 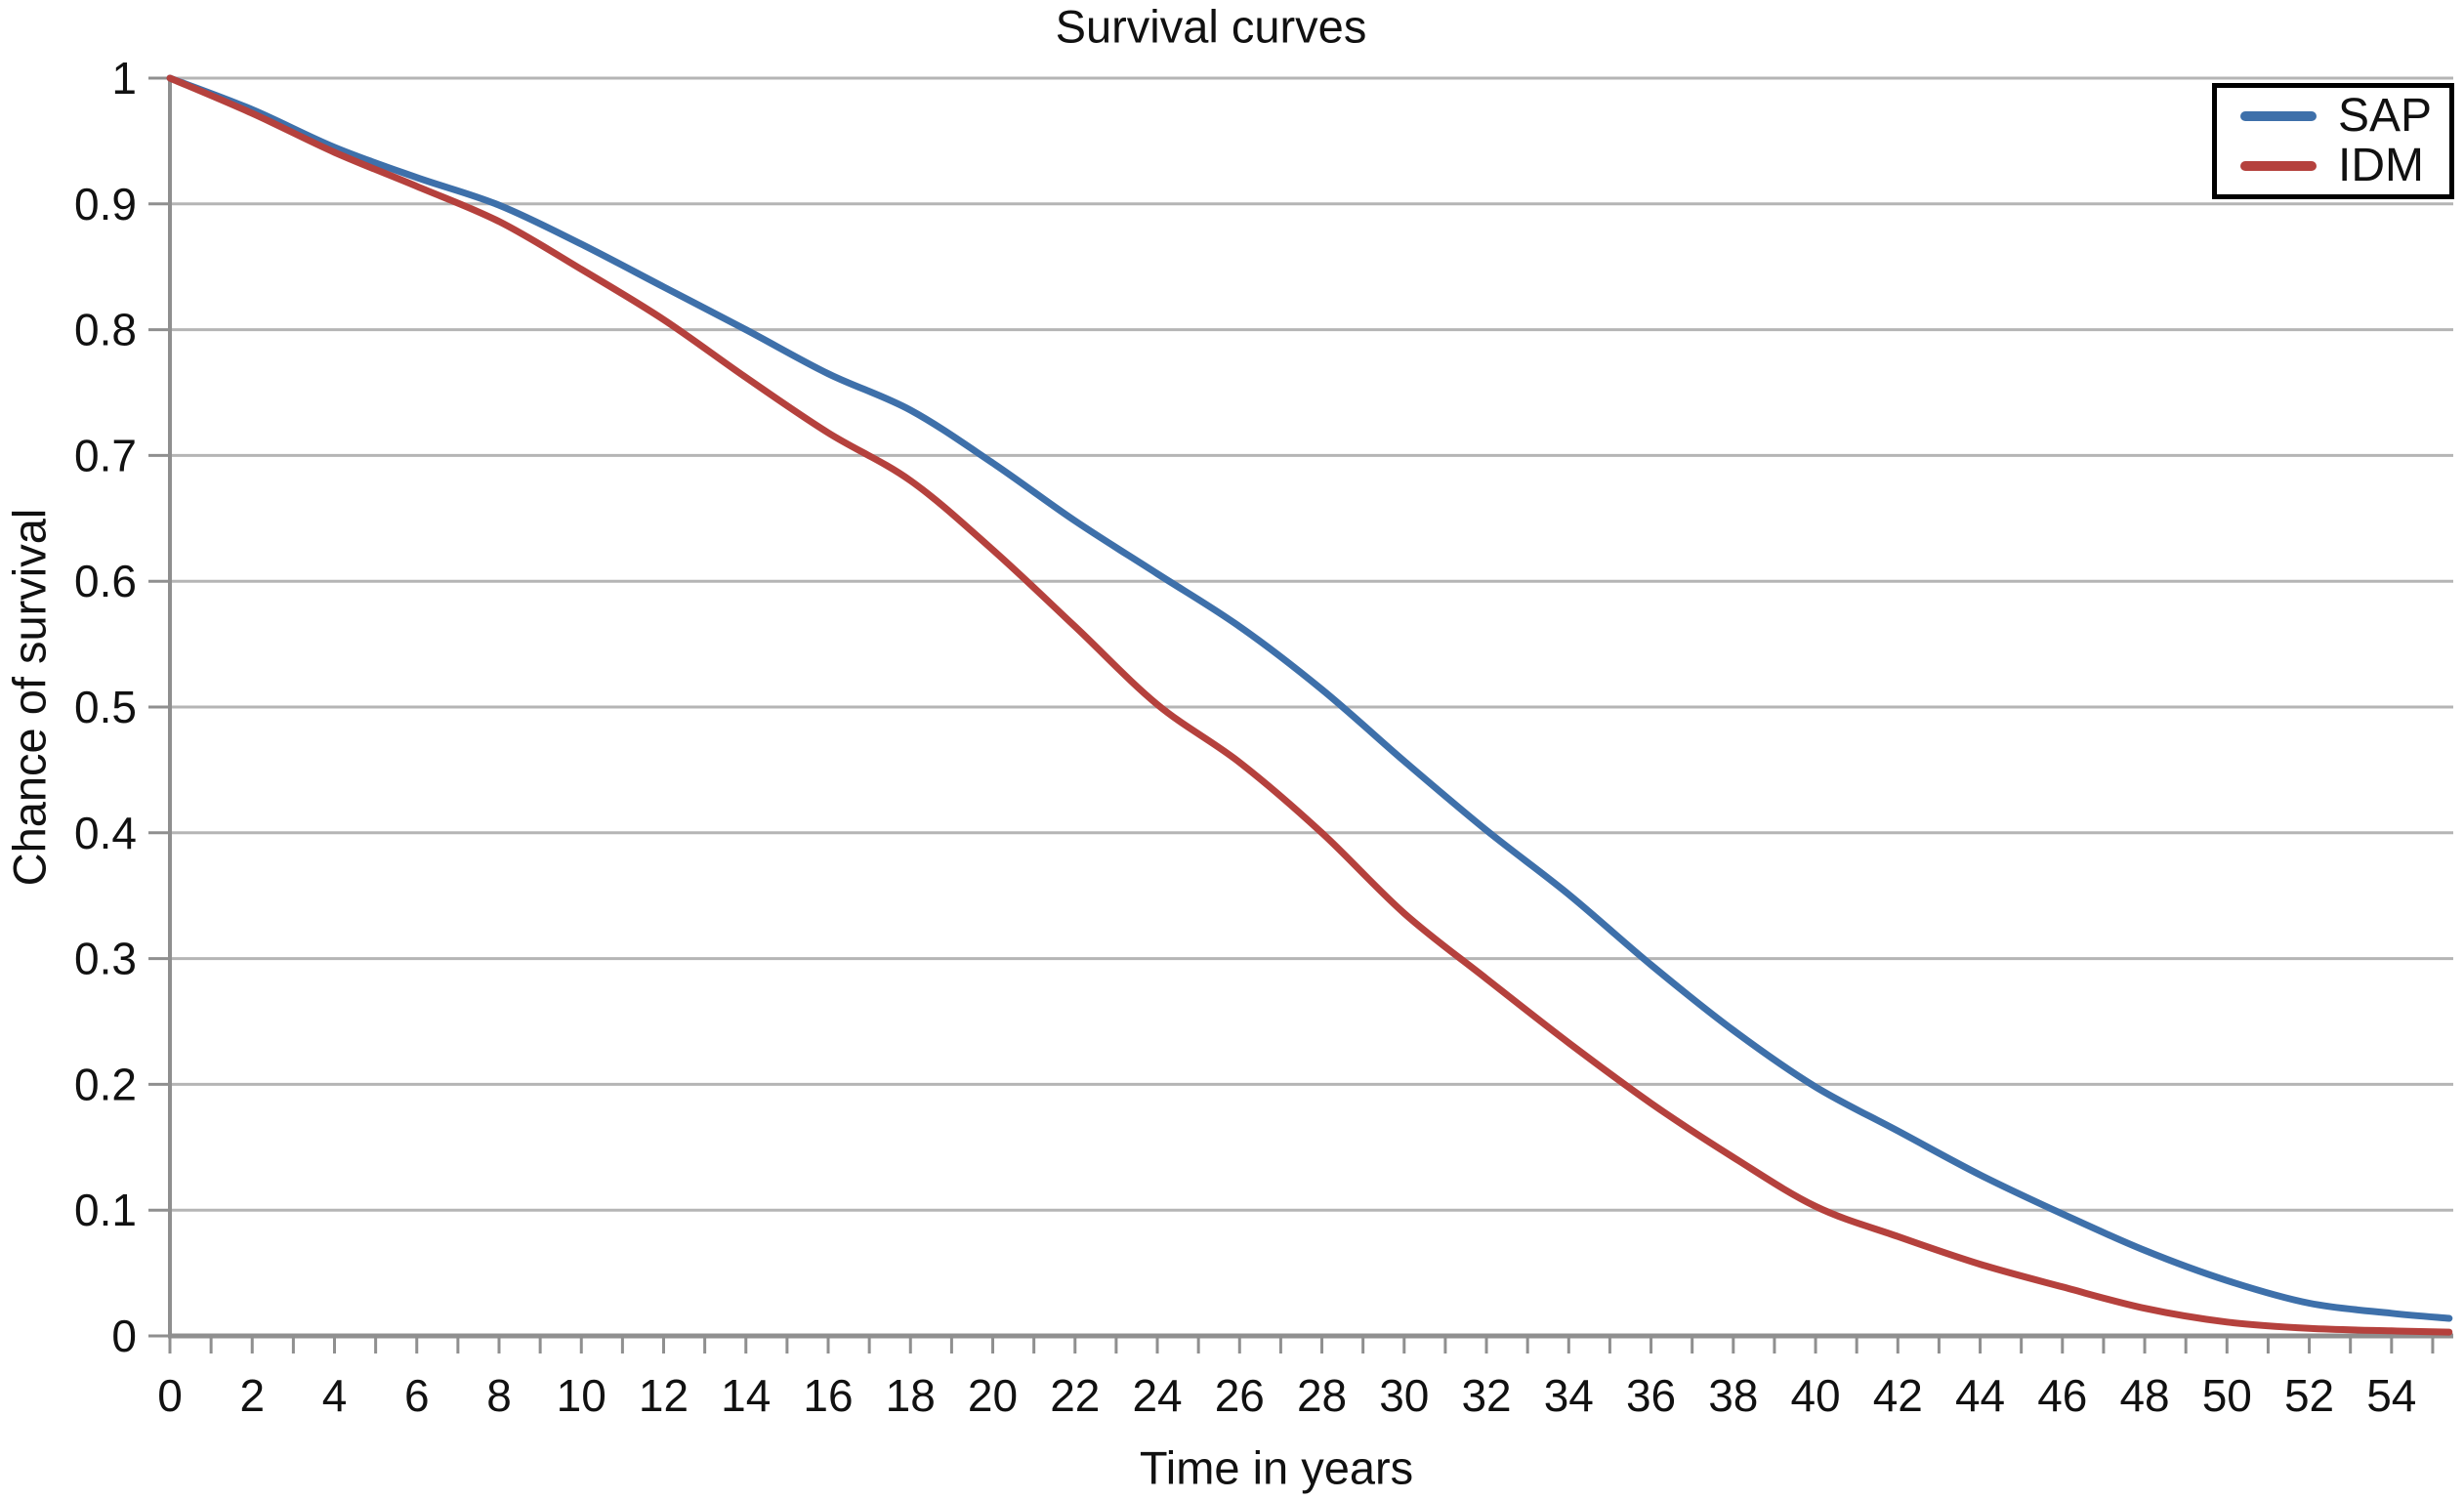 I want to click on legend-item-idm: IDM, so click(x=2333, y=166).